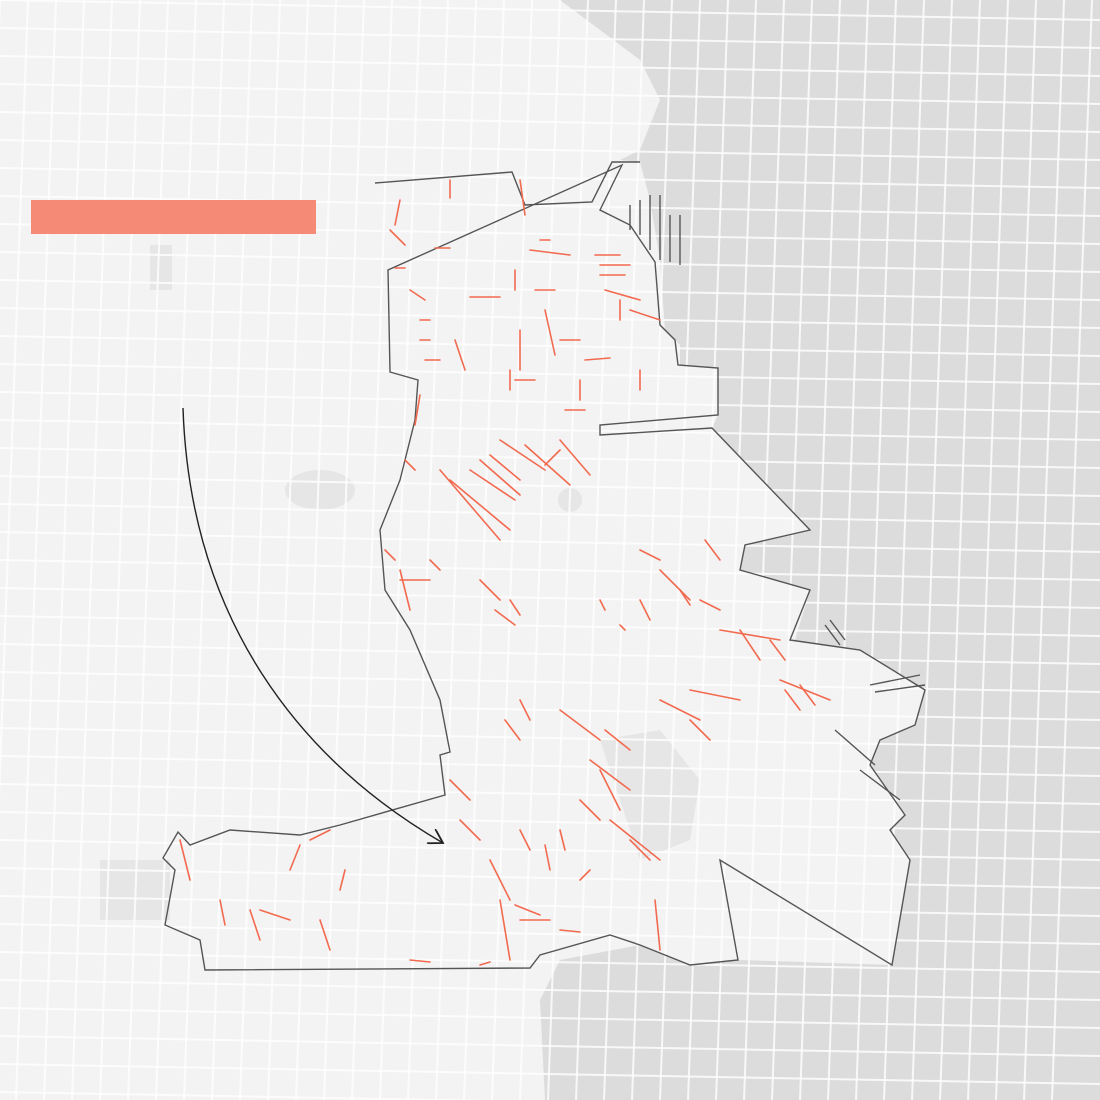 This screenshot has width=1100, height=1100. I want to click on piers, so click(777, 498).